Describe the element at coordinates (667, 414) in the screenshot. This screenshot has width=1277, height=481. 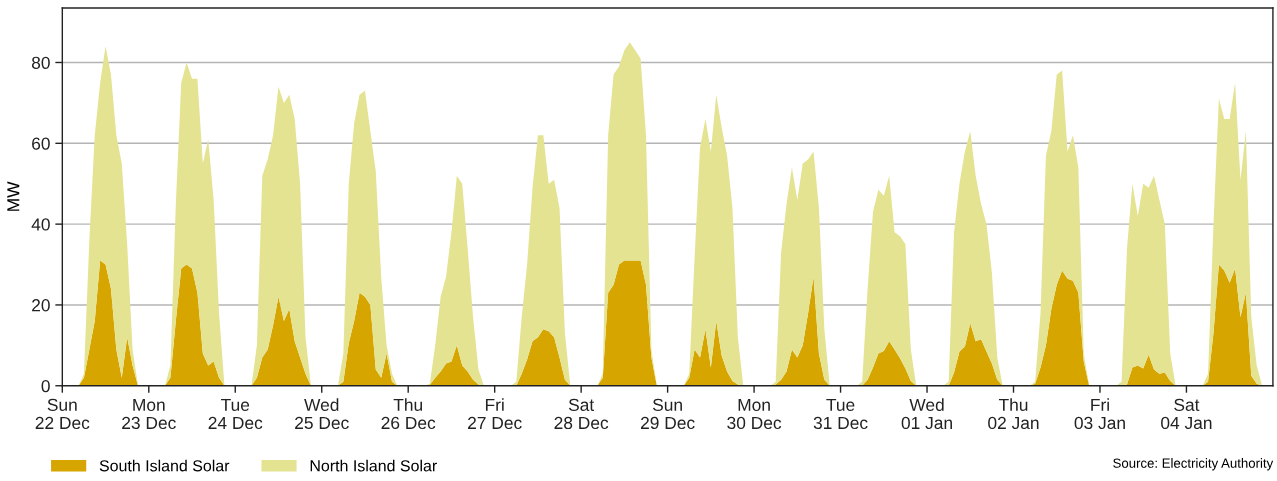
I see `x-tick-label: Sun 29 Dec` at that location.